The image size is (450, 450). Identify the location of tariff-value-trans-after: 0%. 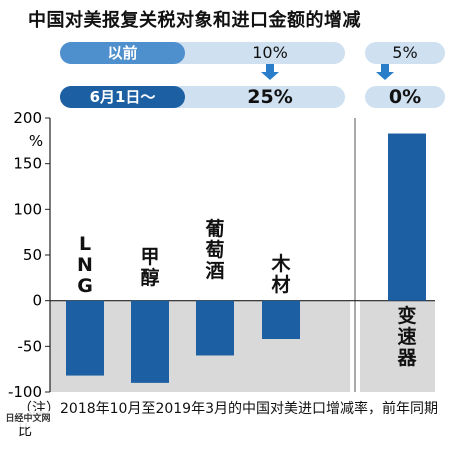
(405, 97).